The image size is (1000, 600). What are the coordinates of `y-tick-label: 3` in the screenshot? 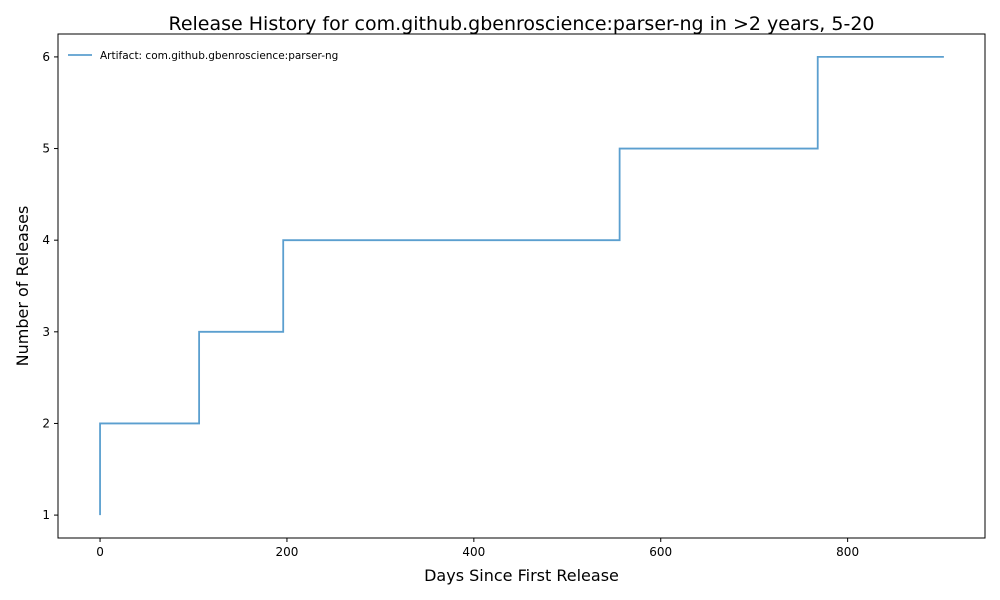 It's located at (46, 332).